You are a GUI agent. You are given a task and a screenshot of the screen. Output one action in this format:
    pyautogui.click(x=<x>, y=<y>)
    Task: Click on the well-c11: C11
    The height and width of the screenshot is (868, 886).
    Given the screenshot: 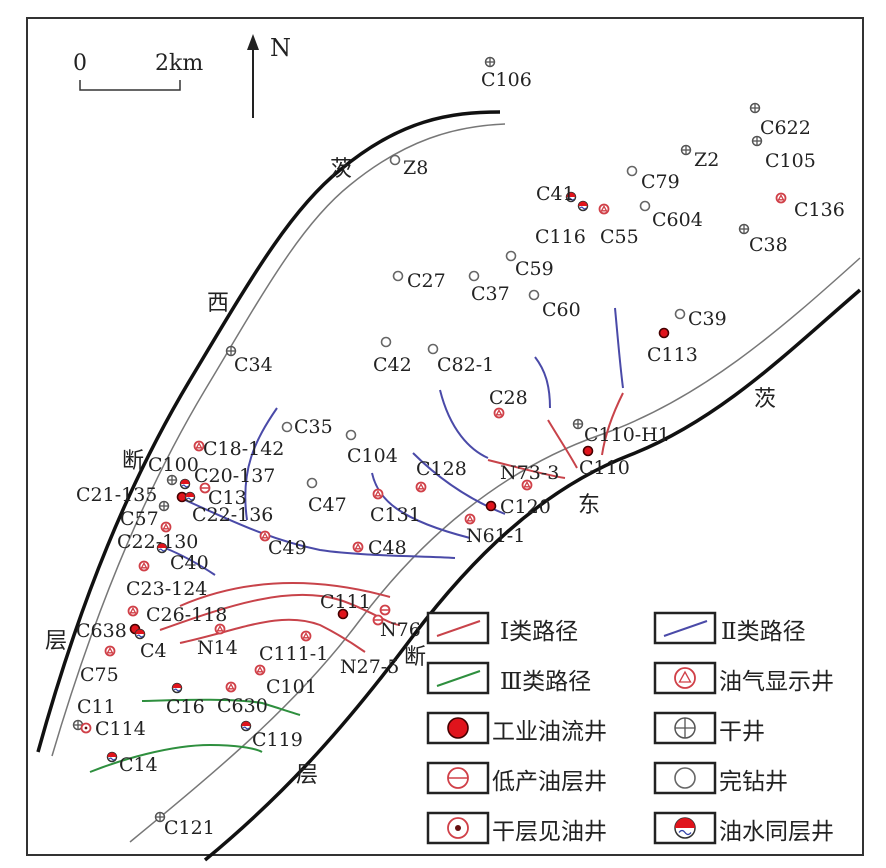 What is the action you would take?
    pyautogui.click(x=94, y=713)
    